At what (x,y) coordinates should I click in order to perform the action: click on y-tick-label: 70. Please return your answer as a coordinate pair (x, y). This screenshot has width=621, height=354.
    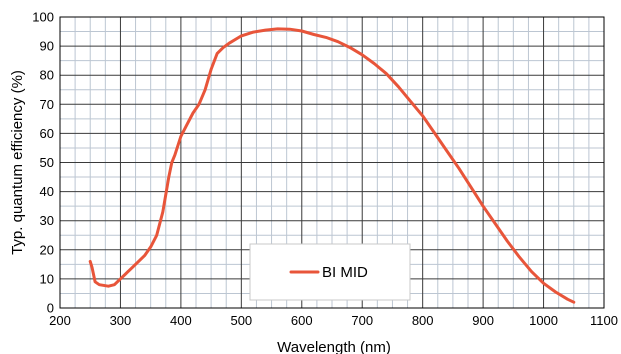
    Looking at the image, I should click on (47, 104).